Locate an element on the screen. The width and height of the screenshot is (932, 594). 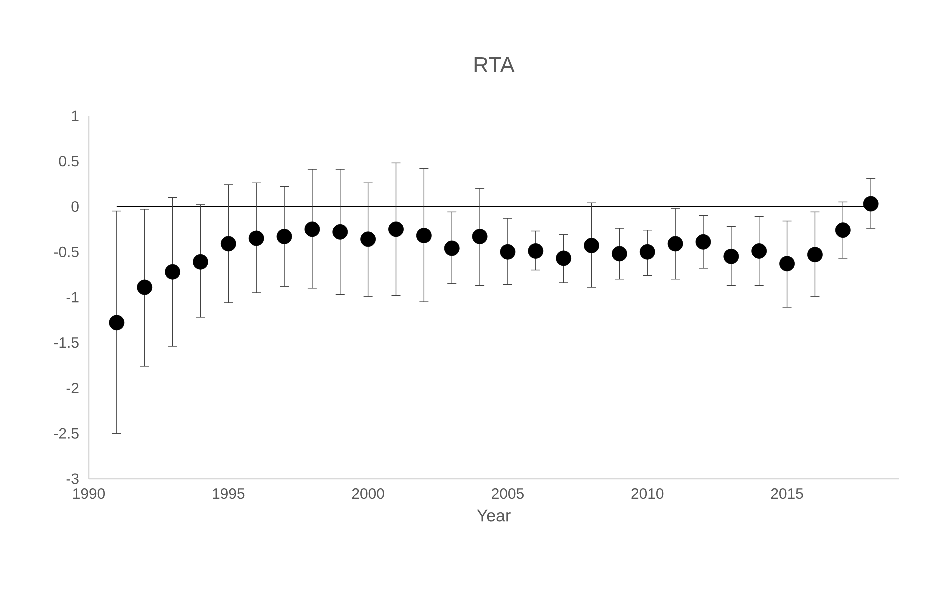
x-tick-label: 1995 is located at coordinates (229, 494).